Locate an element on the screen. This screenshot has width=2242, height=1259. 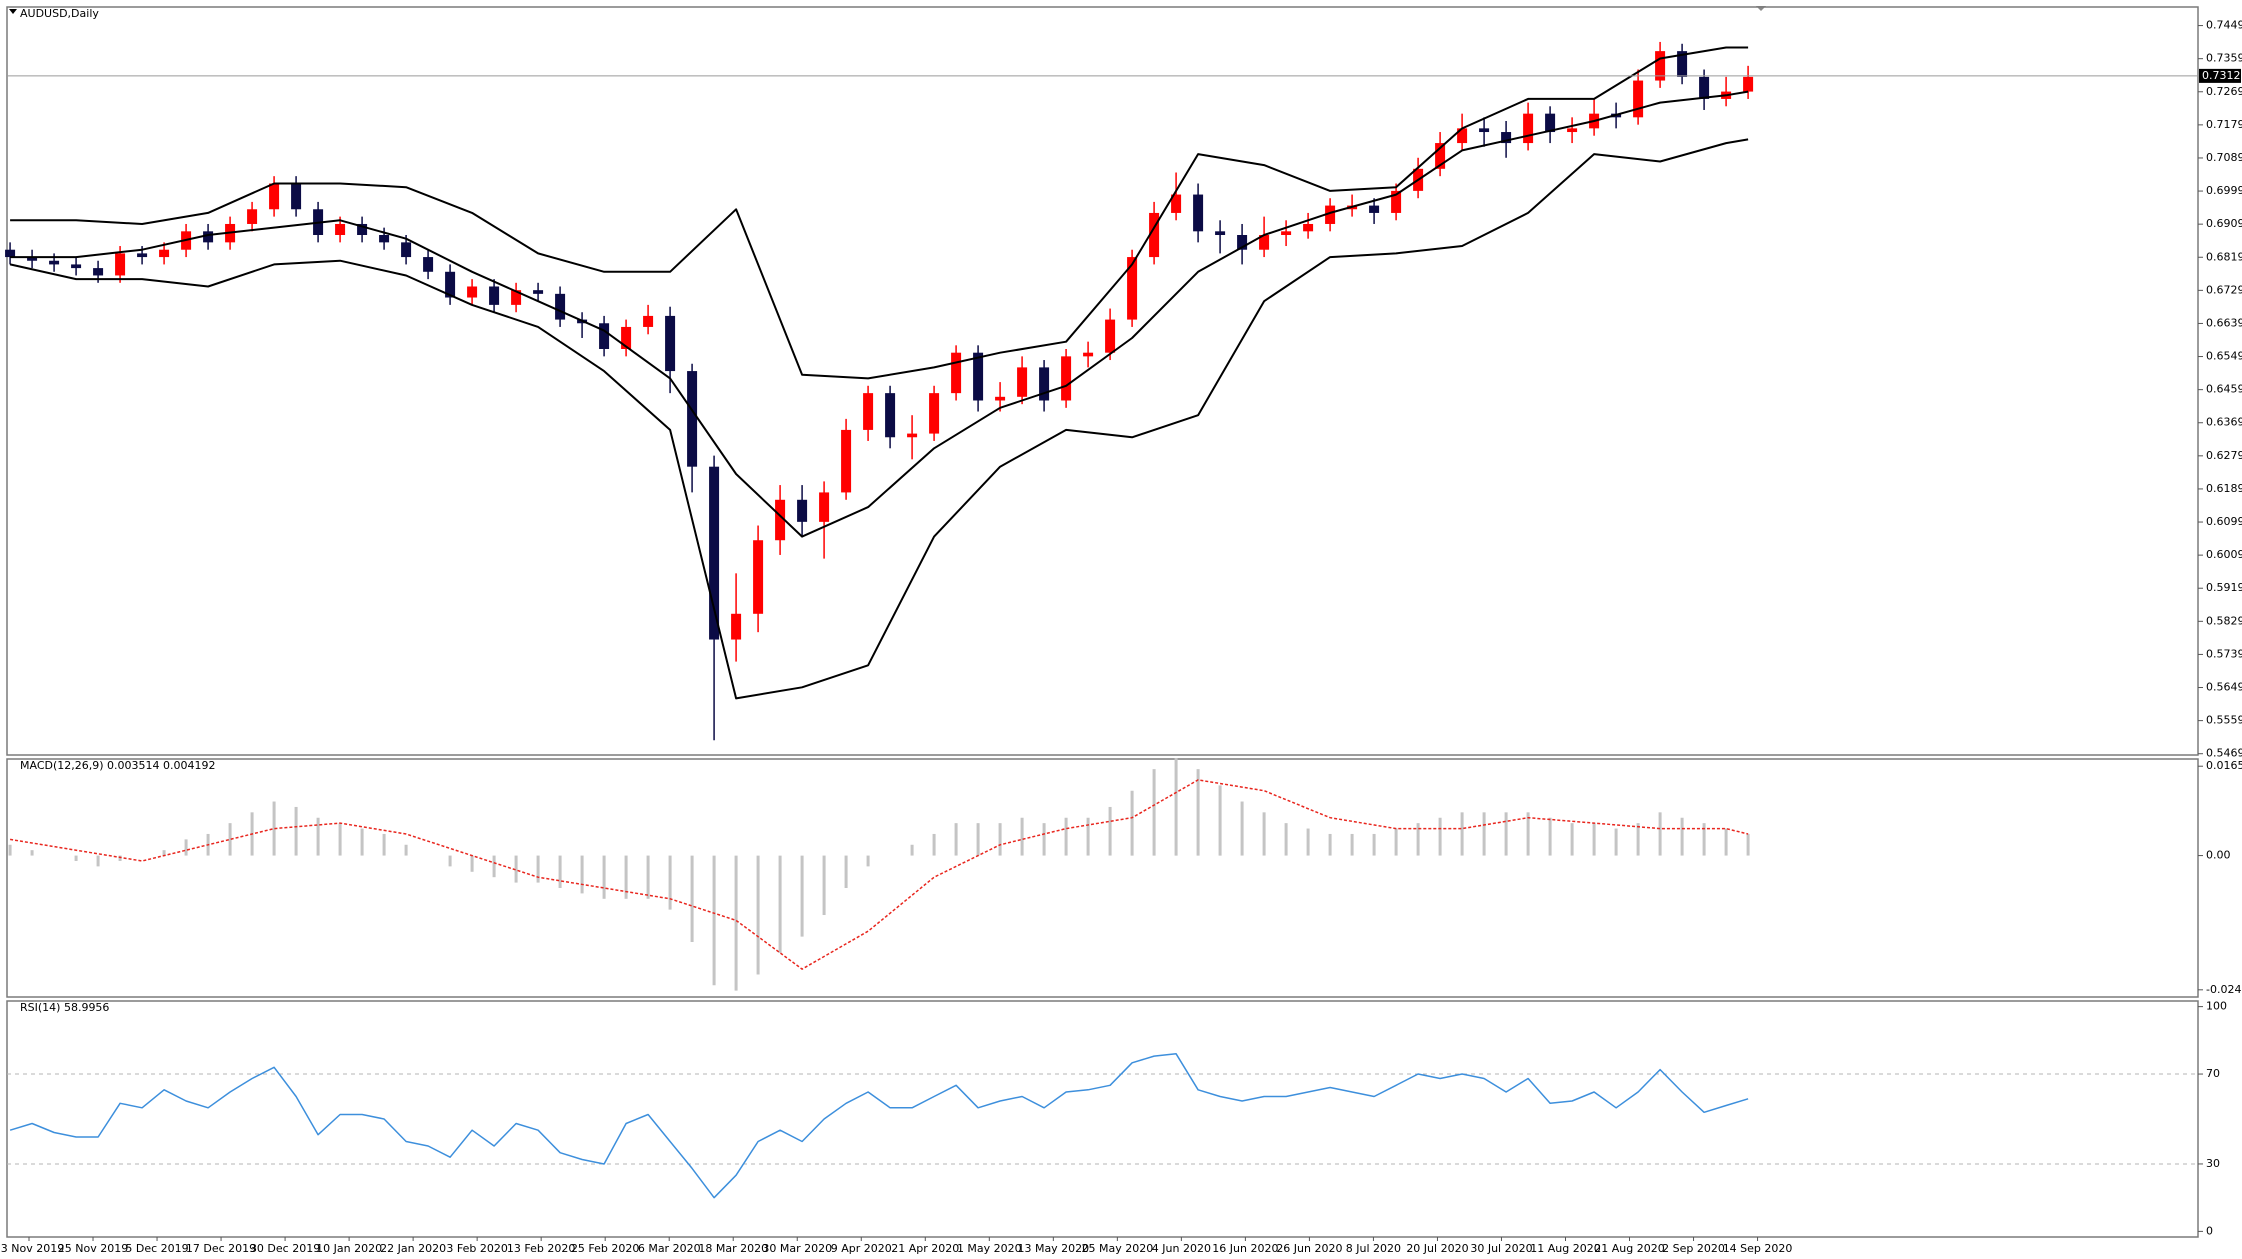
y-tick-label: 0.55595 is located at coordinates (2224, 720).